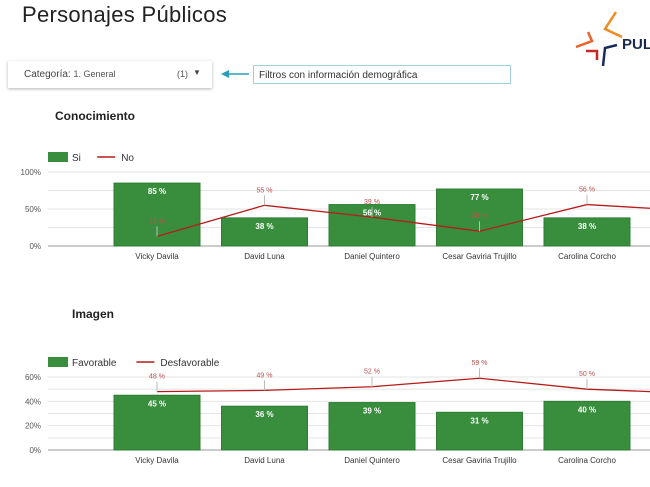 The height and width of the screenshot is (487, 650). What do you see at coordinates (58, 362) in the screenshot?
I see `legend-swatch-Favorable` at bounding box center [58, 362].